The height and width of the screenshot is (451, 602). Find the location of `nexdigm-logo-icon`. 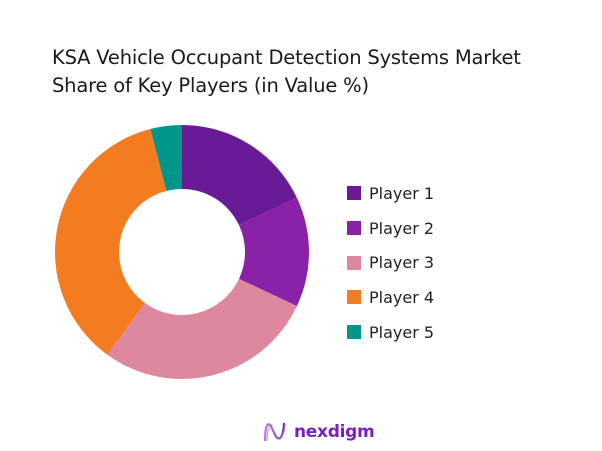

nexdigm-logo-icon is located at coordinates (274, 432).